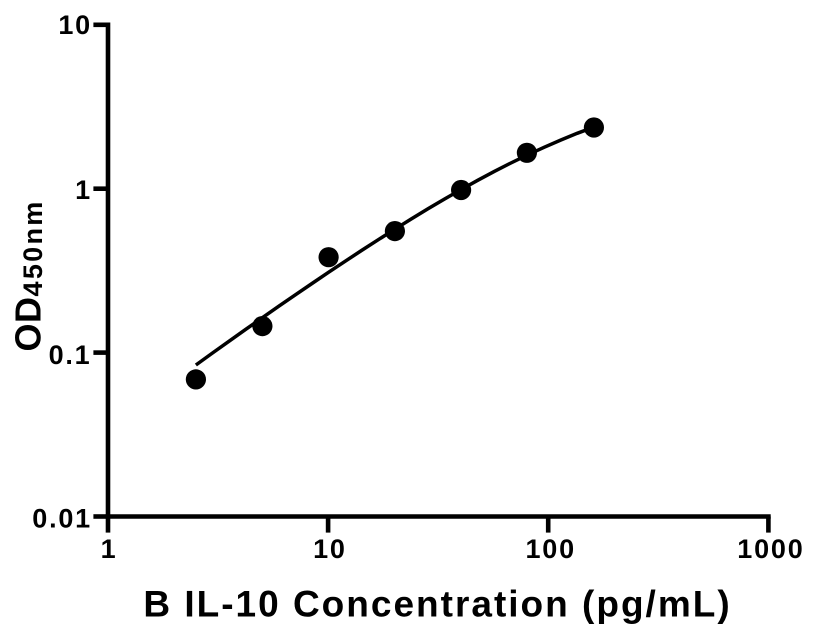 The image size is (816, 640). Describe the element at coordinates (770, 549) in the screenshot. I see `svg-text: 1000` at that location.